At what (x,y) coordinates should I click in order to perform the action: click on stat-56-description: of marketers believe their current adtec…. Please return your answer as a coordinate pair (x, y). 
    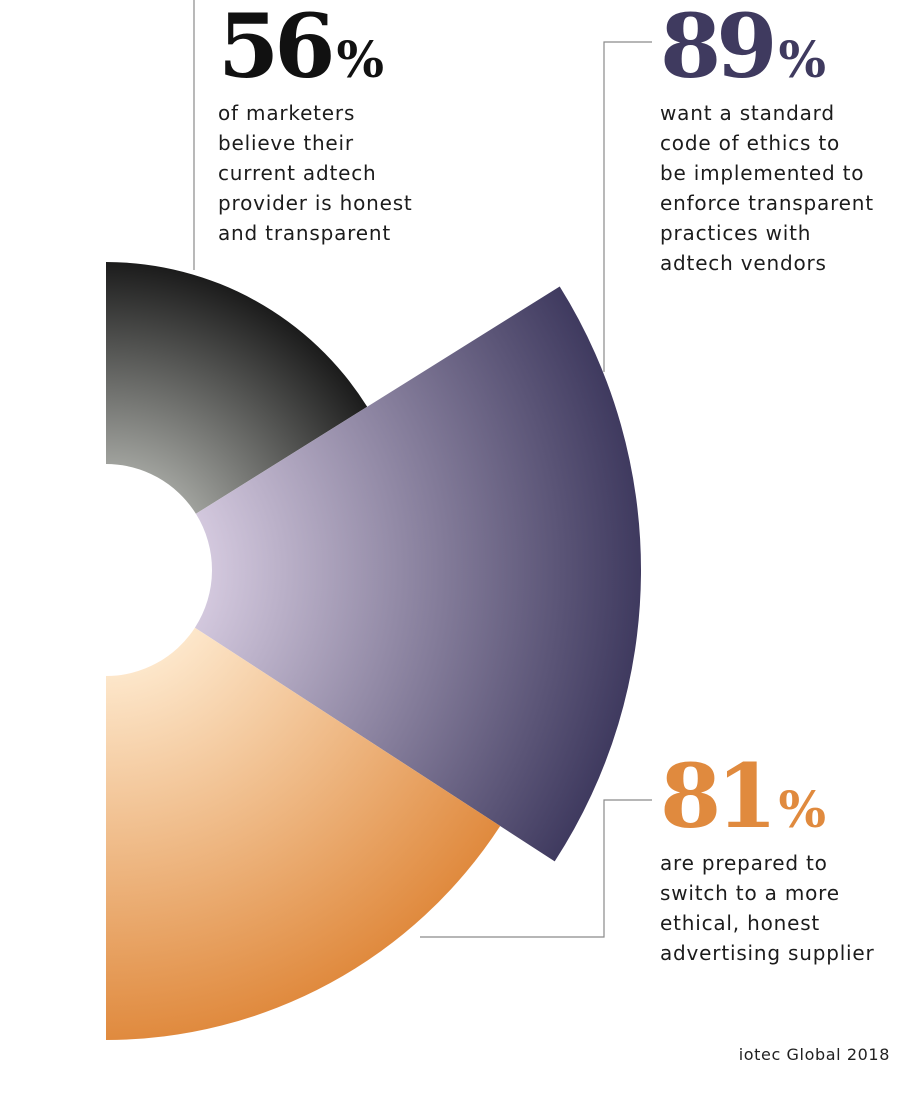
    Looking at the image, I should click on (315, 173).